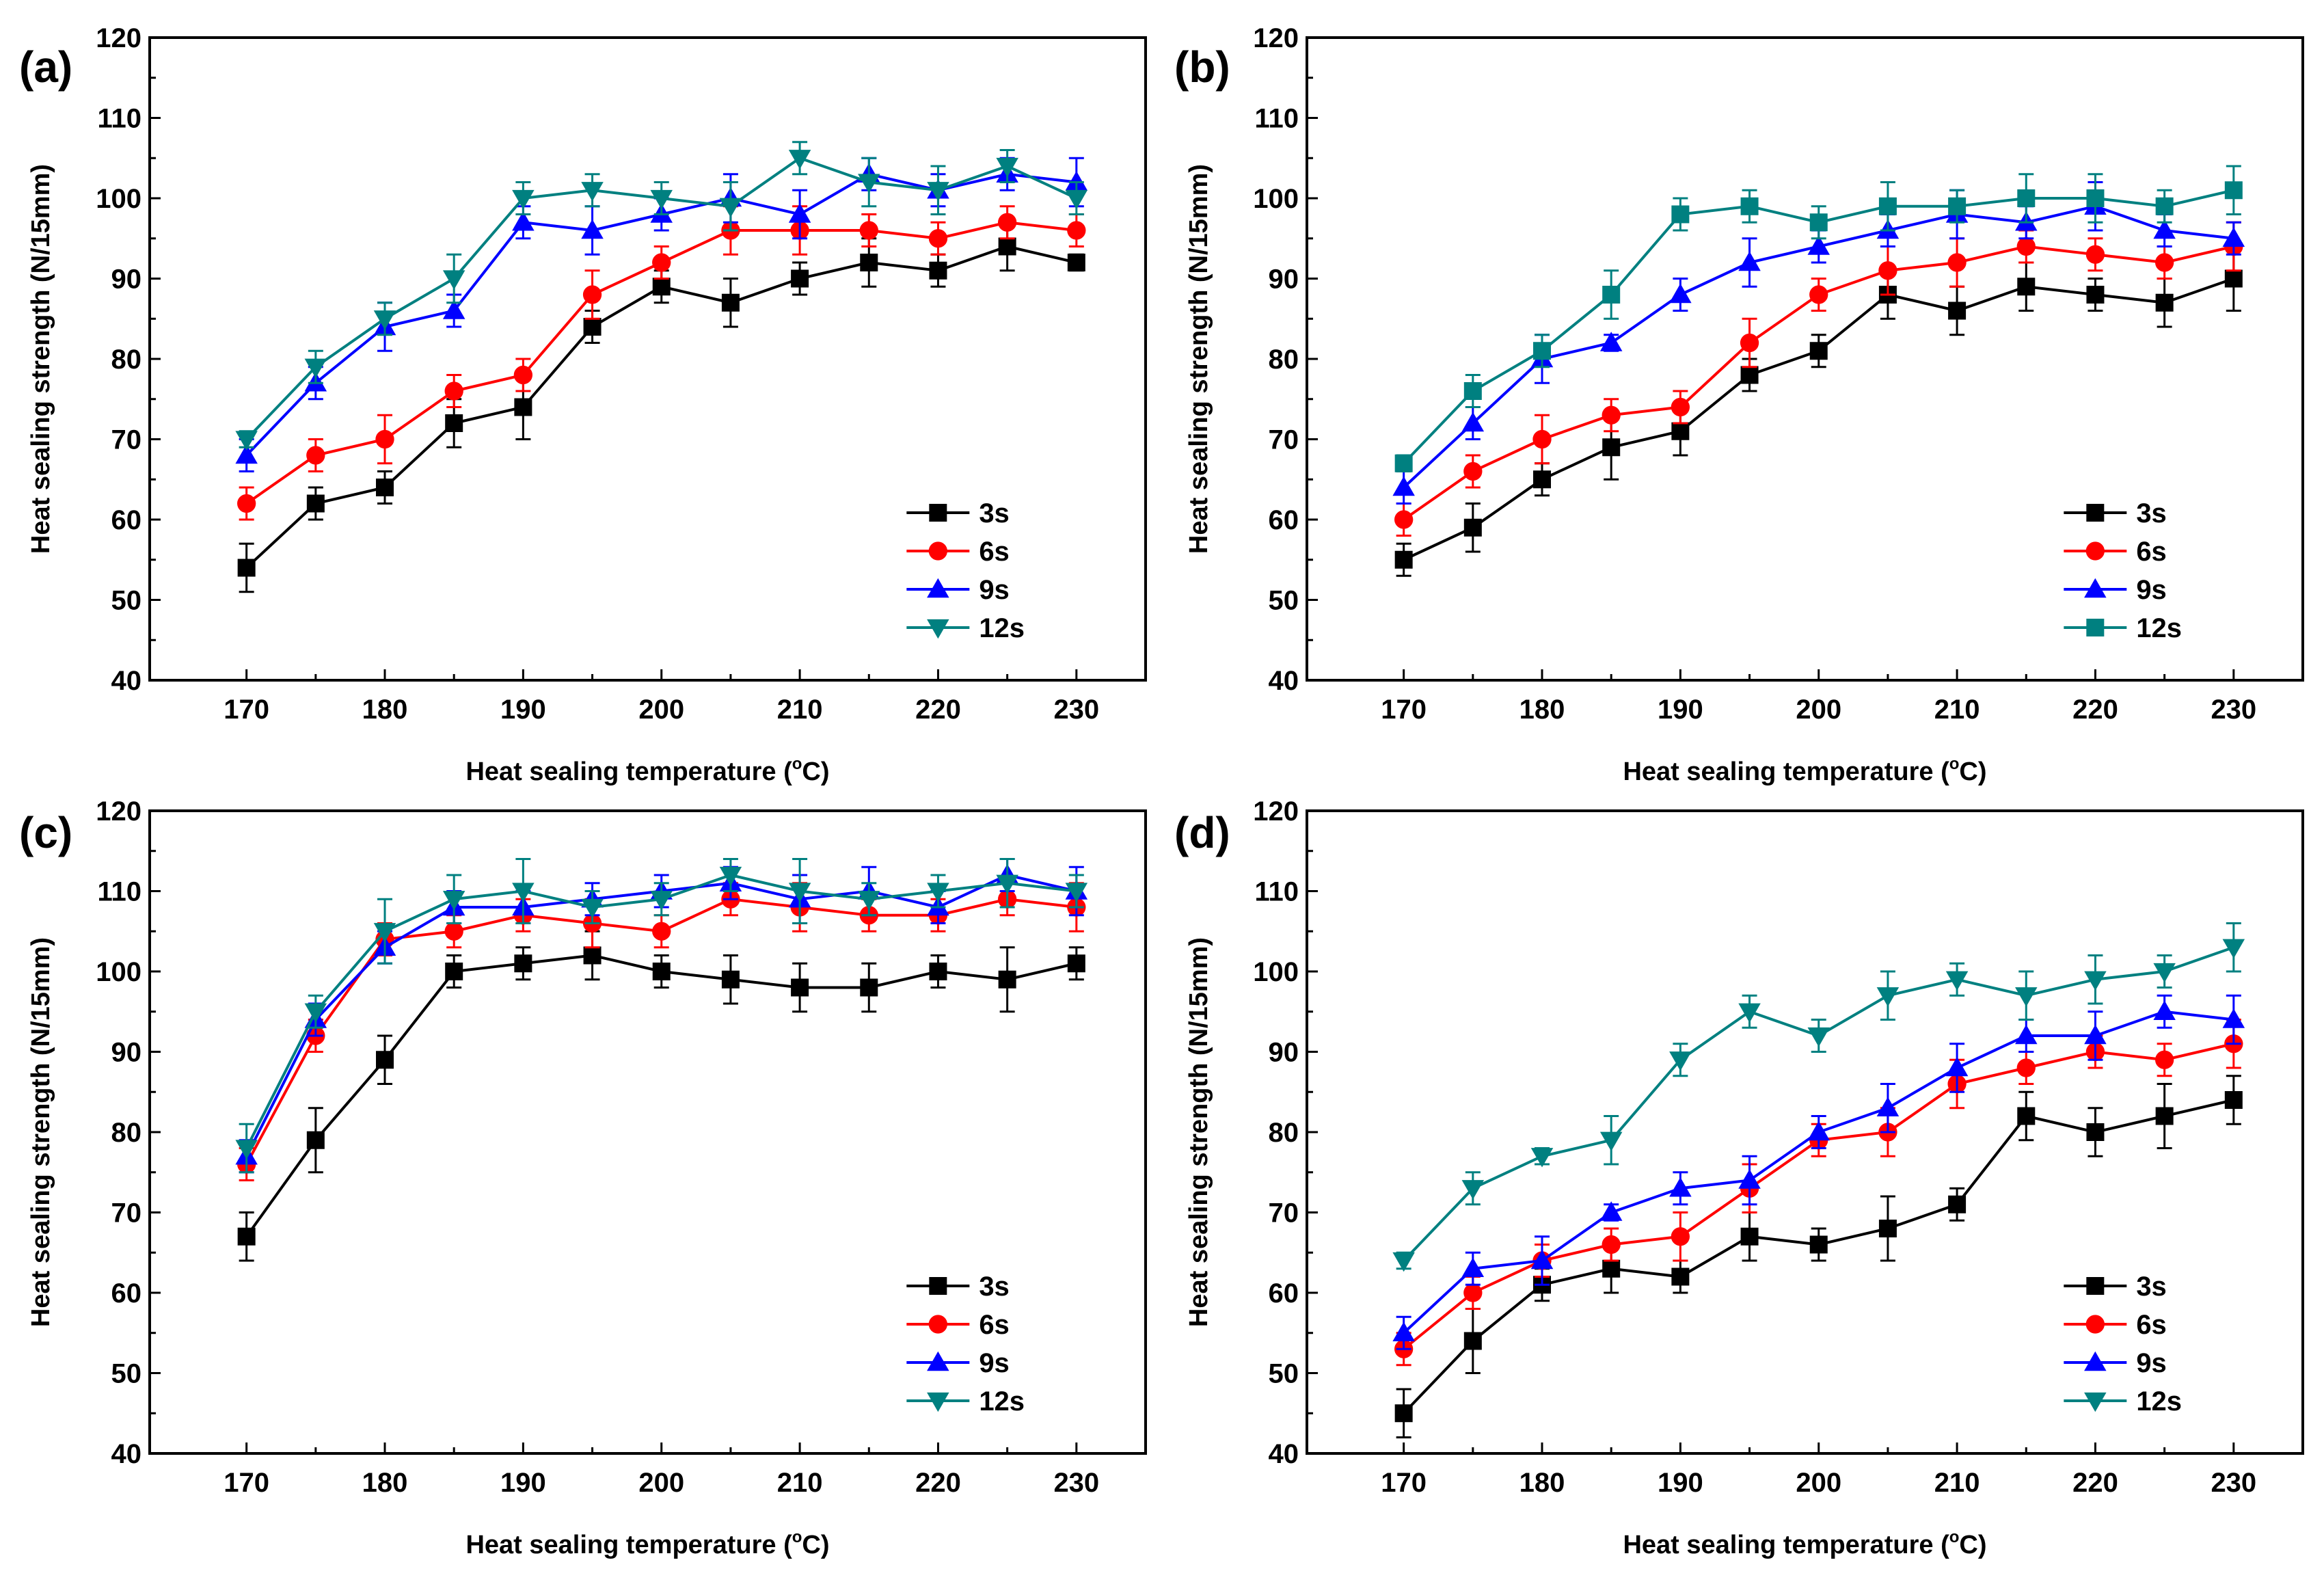  Describe the element at coordinates (1804, 770) in the screenshot. I see `x-axis-title: Heat sealing temperature (oC)` at that location.